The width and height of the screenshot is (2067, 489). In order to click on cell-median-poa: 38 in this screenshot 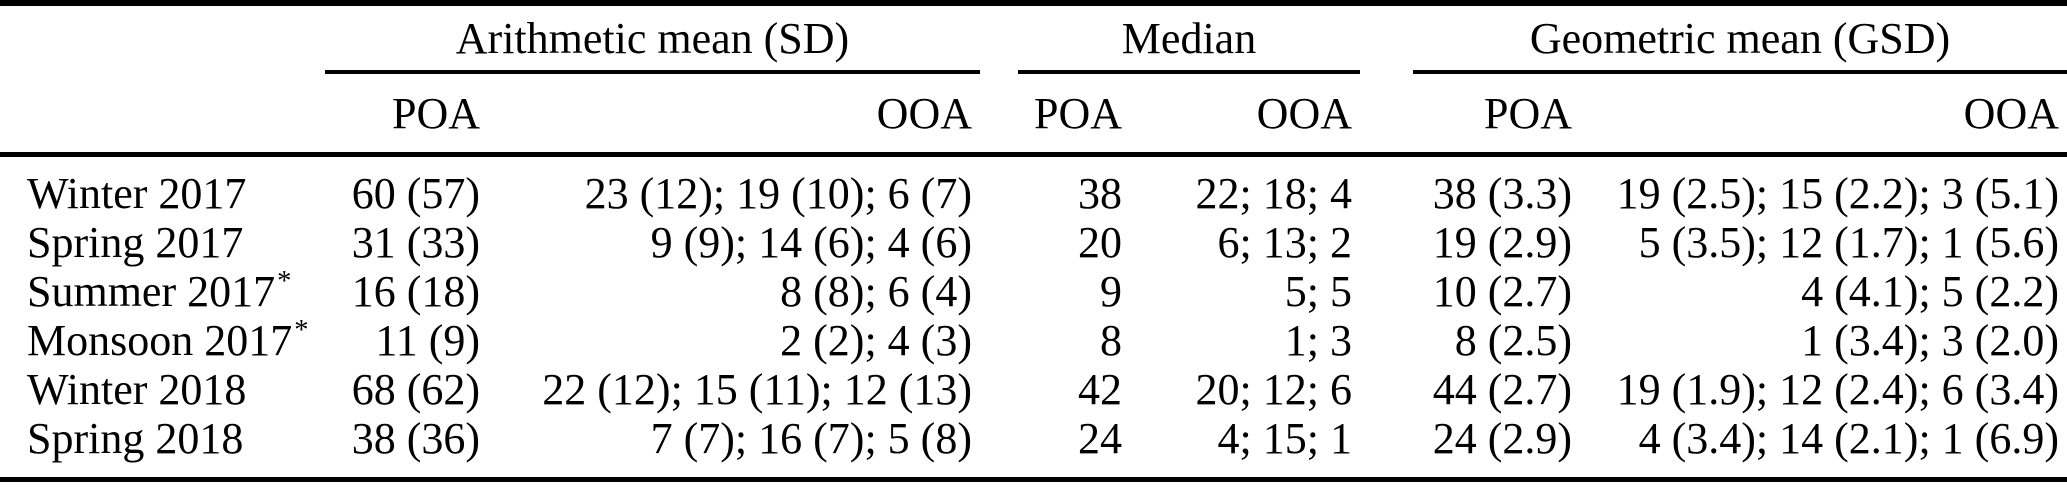, I will do `click(1100, 193)`.